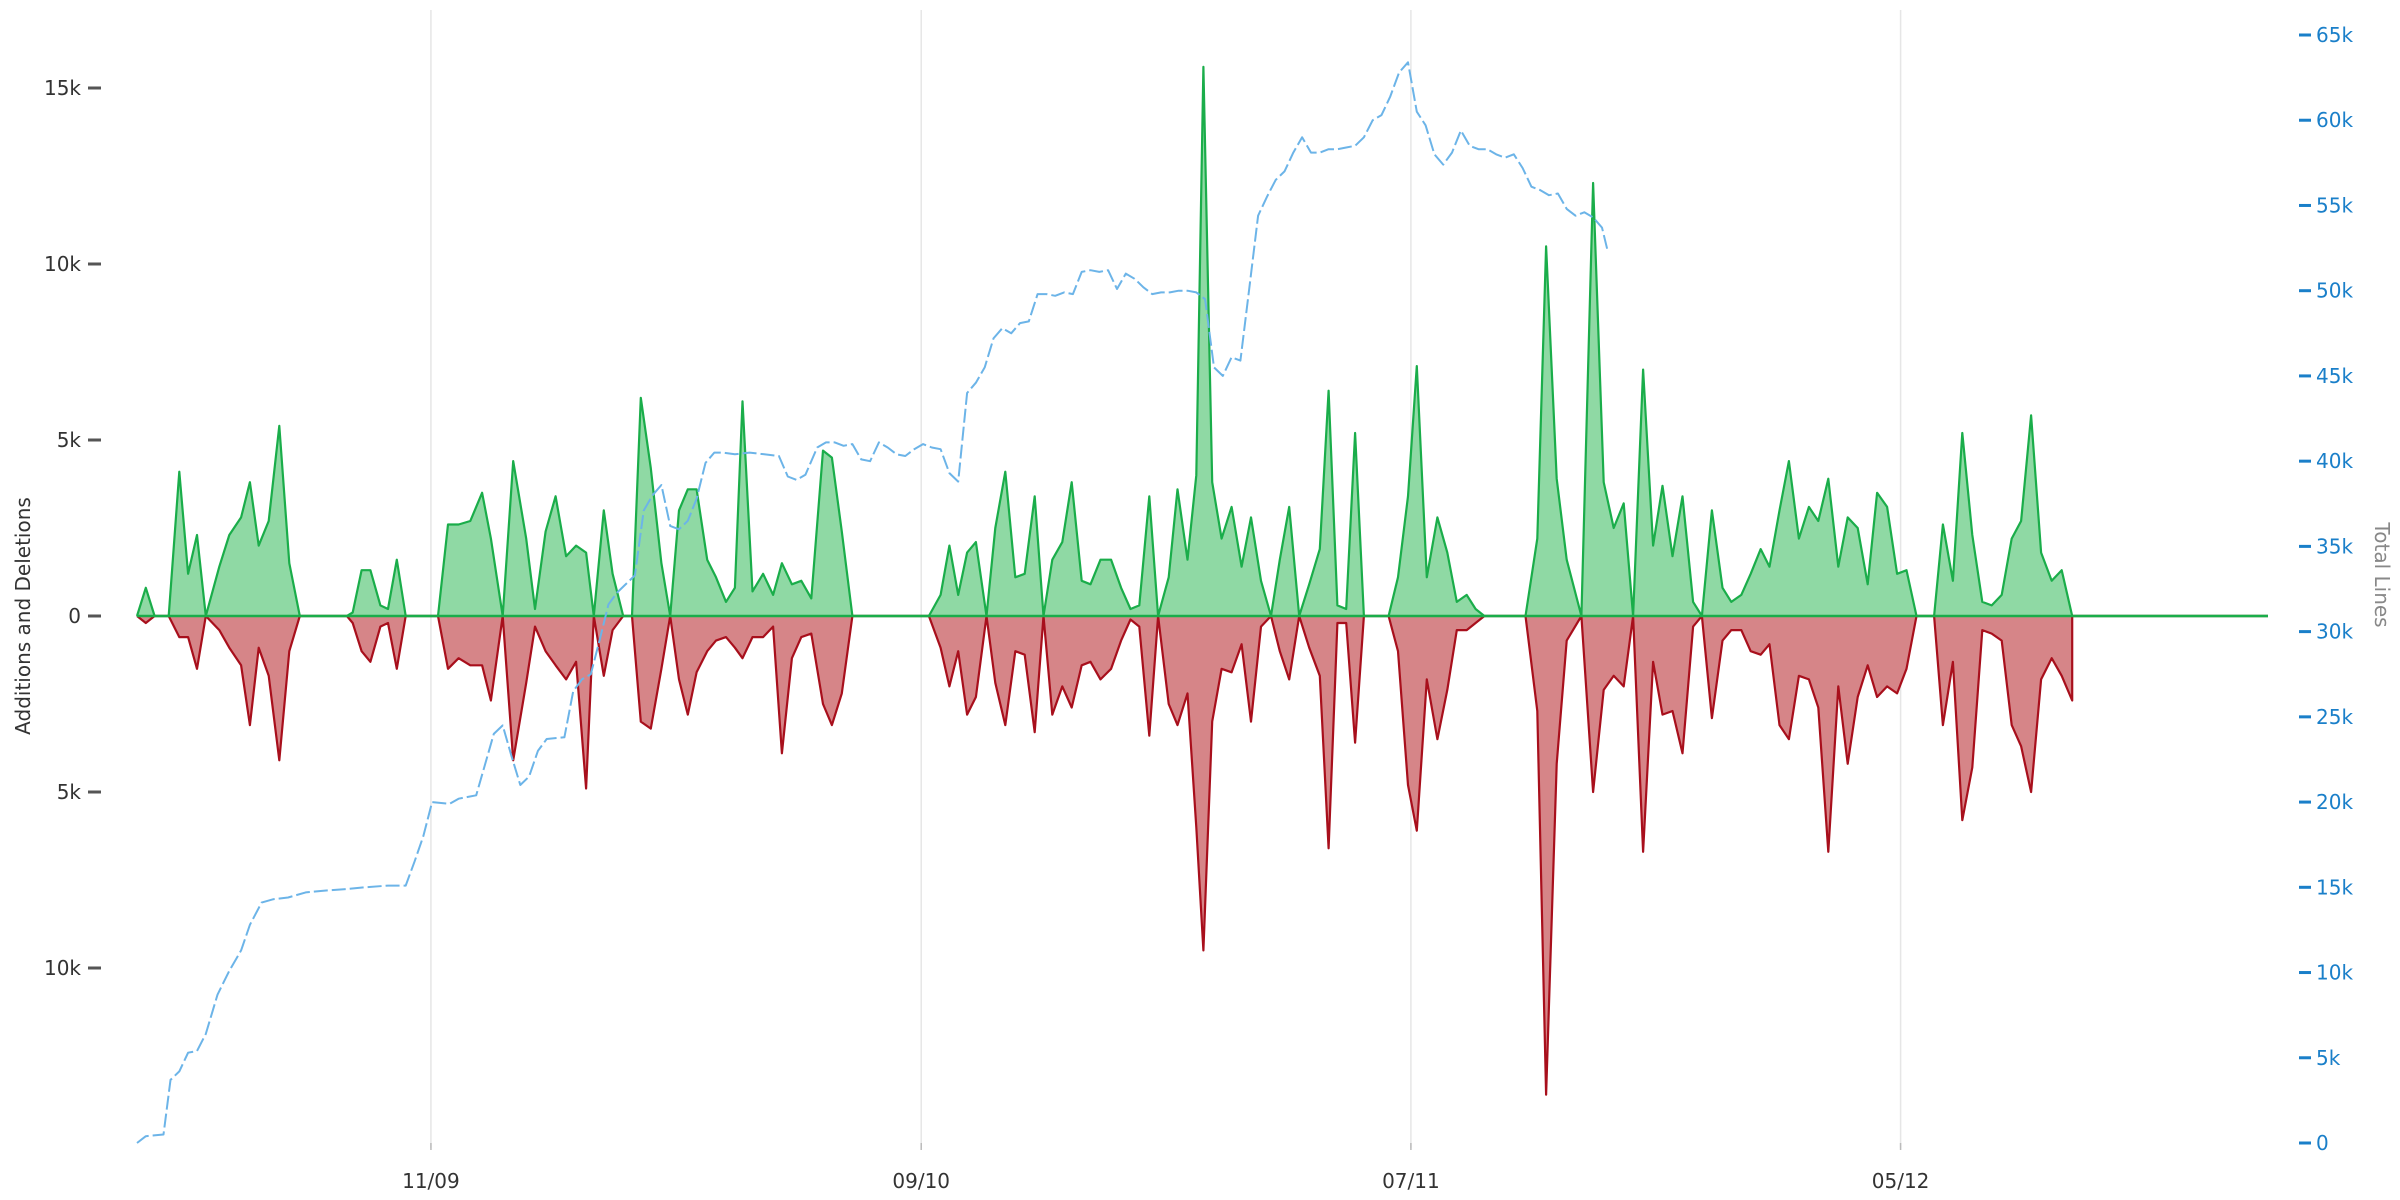 The width and height of the screenshot is (2400, 1200). Describe the element at coordinates (2334, 973) in the screenshot. I see `right-tick-label-11: 10k` at that location.